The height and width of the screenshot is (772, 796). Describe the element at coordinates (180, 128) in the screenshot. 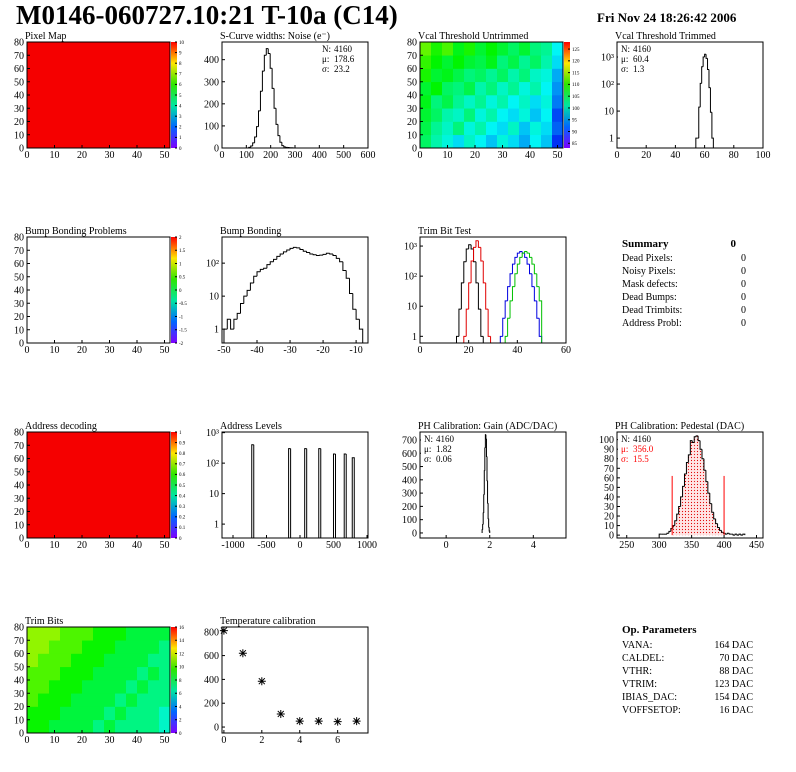

I see `color-bar-label: 2` at that location.